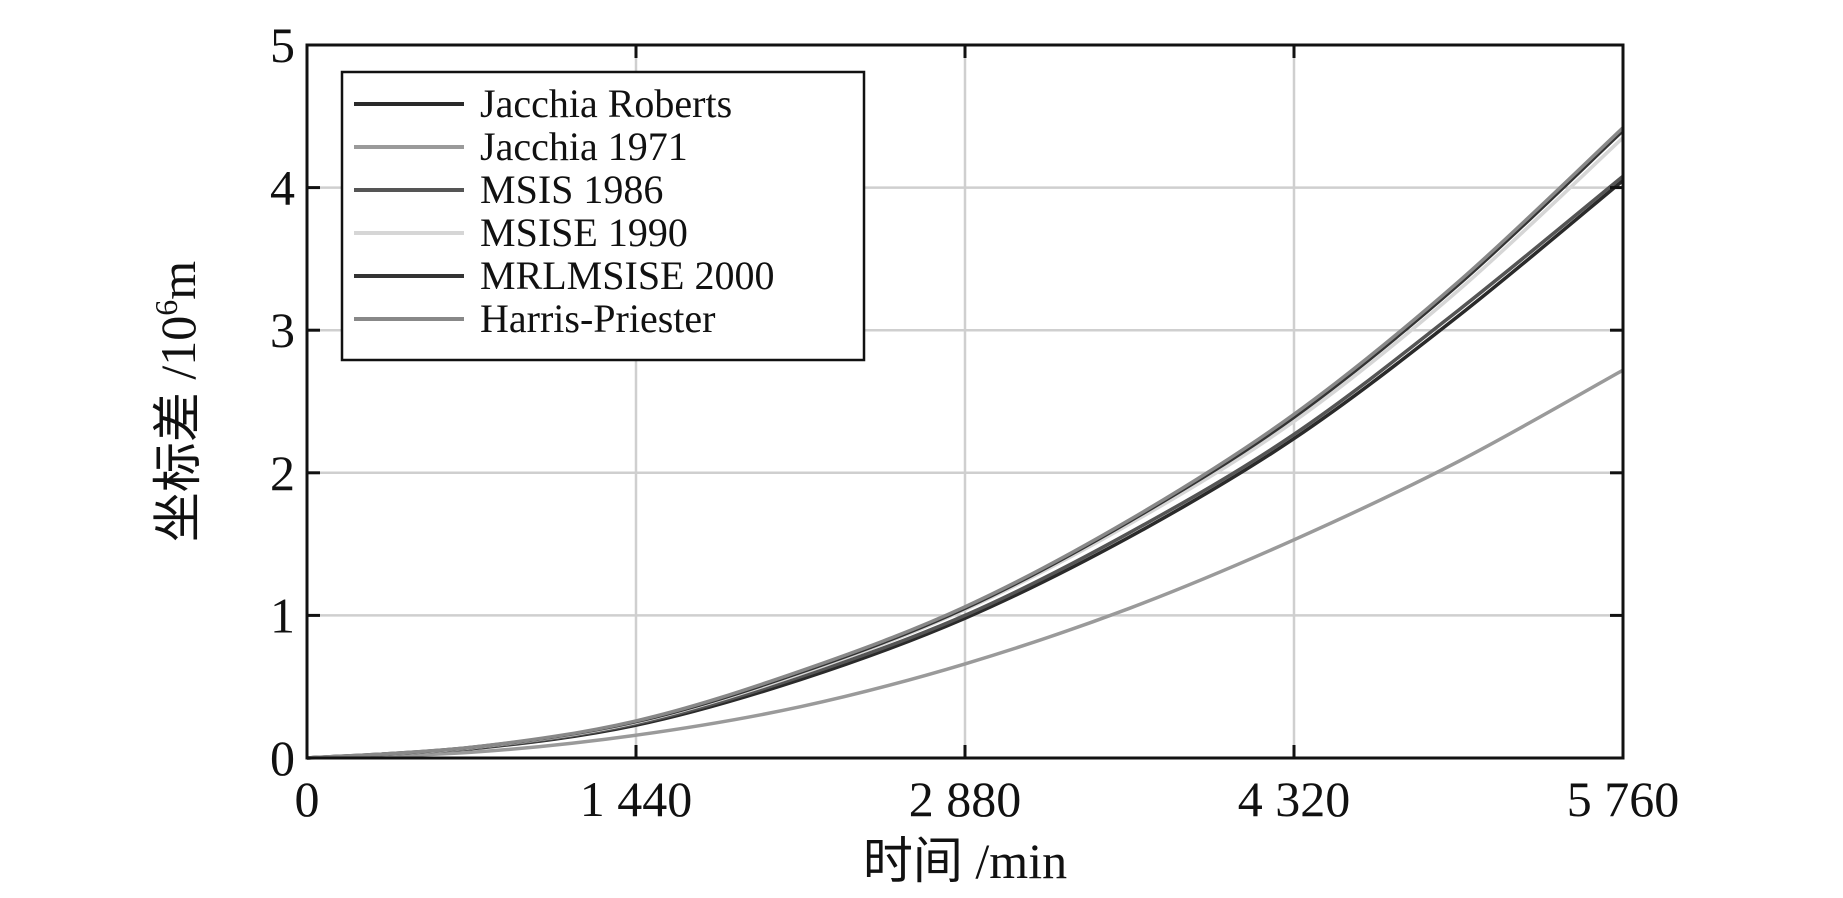  Describe the element at coordinates (1623, 799) in the screenshot. I see `x-tick-label: 5 760` at that location.